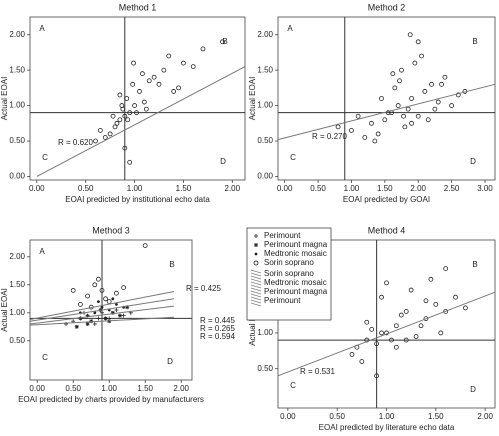 The image size is (499, 436). What do you see at coordinates (387, 230) in the screenshot?
I see `panel-title: Method 4` at bounding box center [387, 230].